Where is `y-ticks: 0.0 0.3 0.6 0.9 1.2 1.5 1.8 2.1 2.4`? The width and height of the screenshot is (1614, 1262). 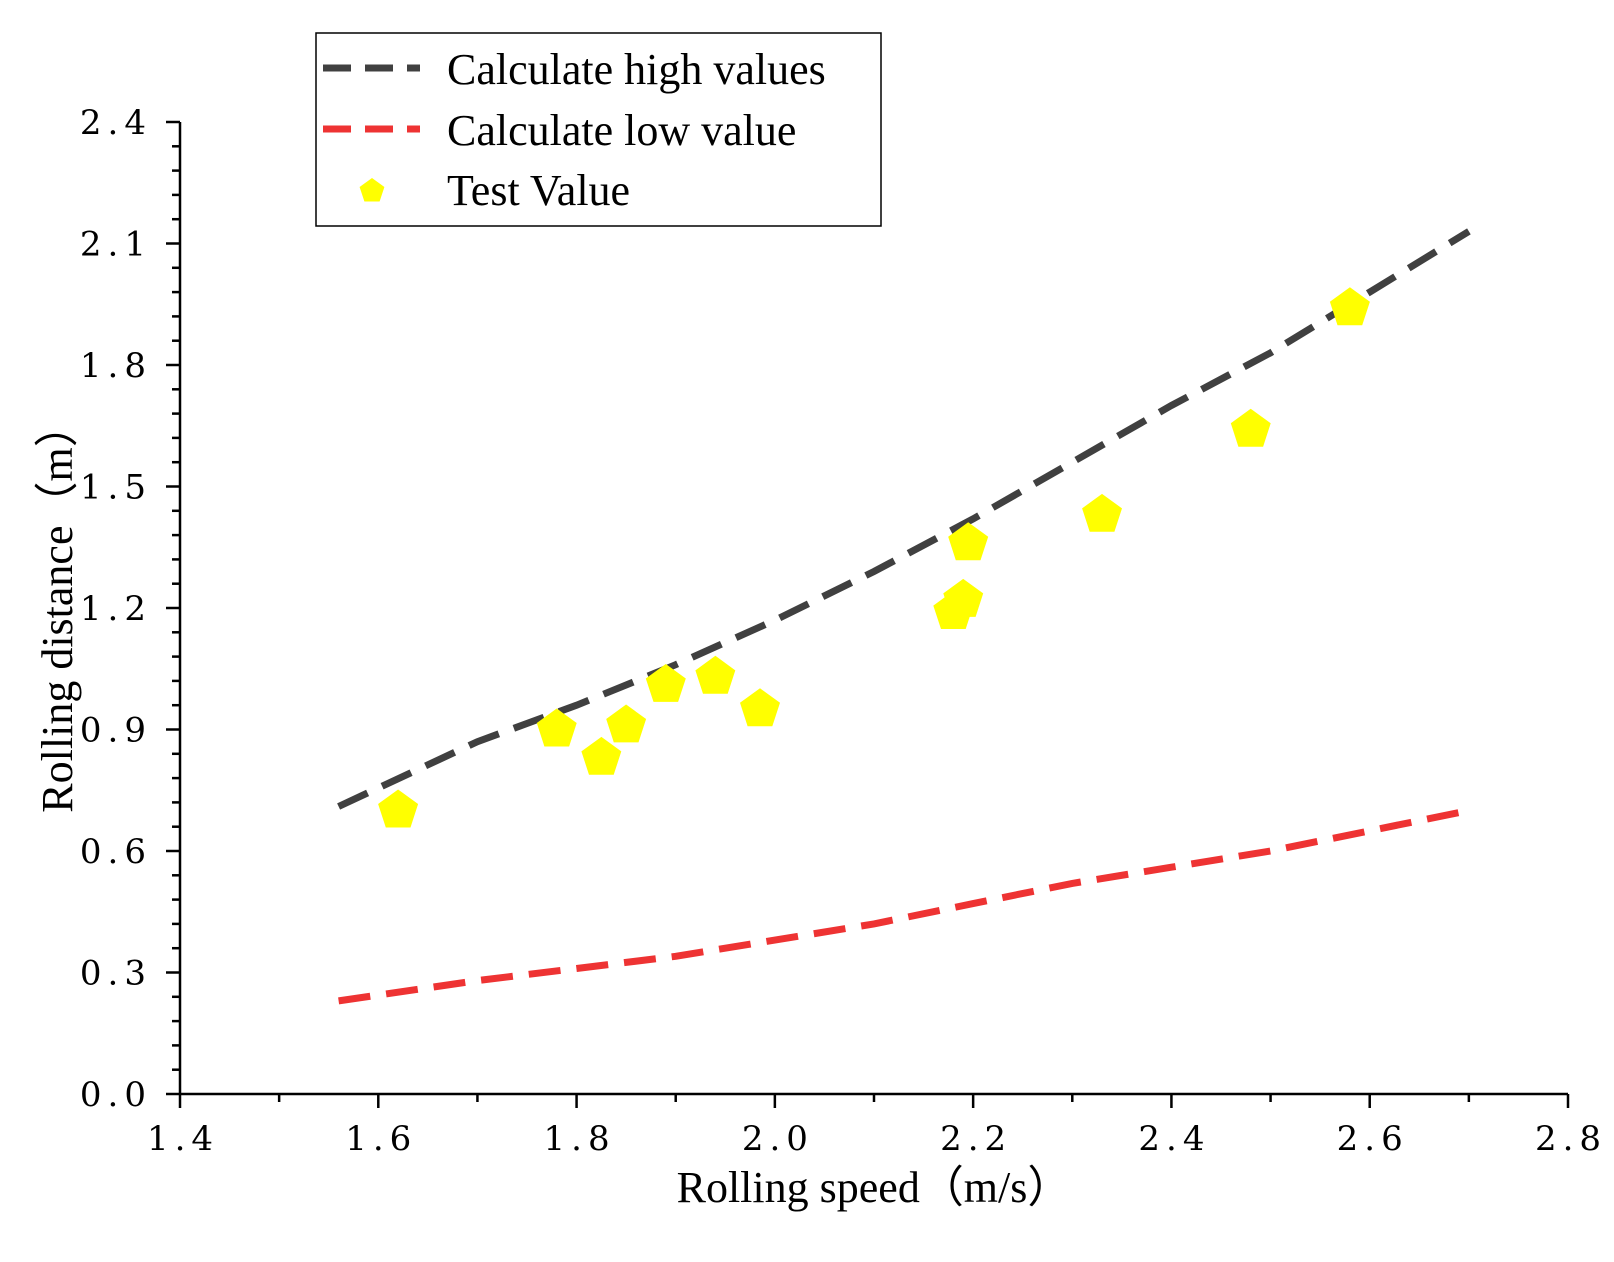 y-ticks: 0.0 0.3 0.6 0.9 1.2 1.5 1.8 2.1 2.4 is located at coordinates (130, 609).